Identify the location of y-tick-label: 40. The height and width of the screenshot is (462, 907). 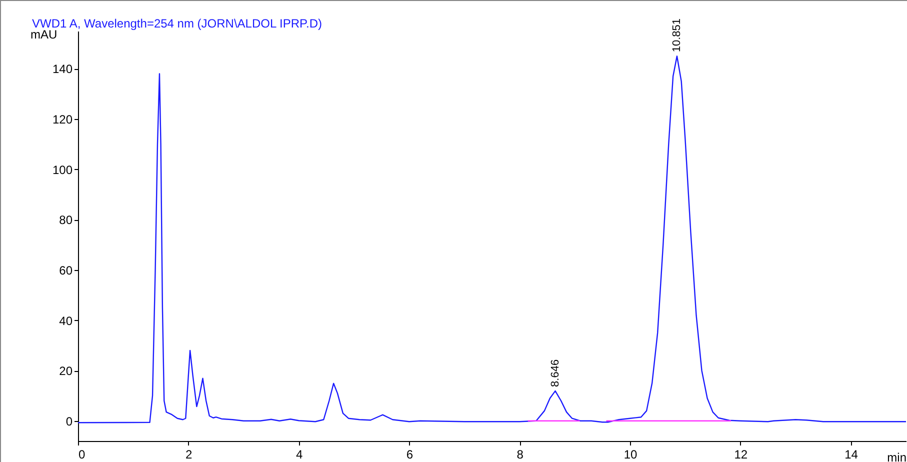
(66, 321).